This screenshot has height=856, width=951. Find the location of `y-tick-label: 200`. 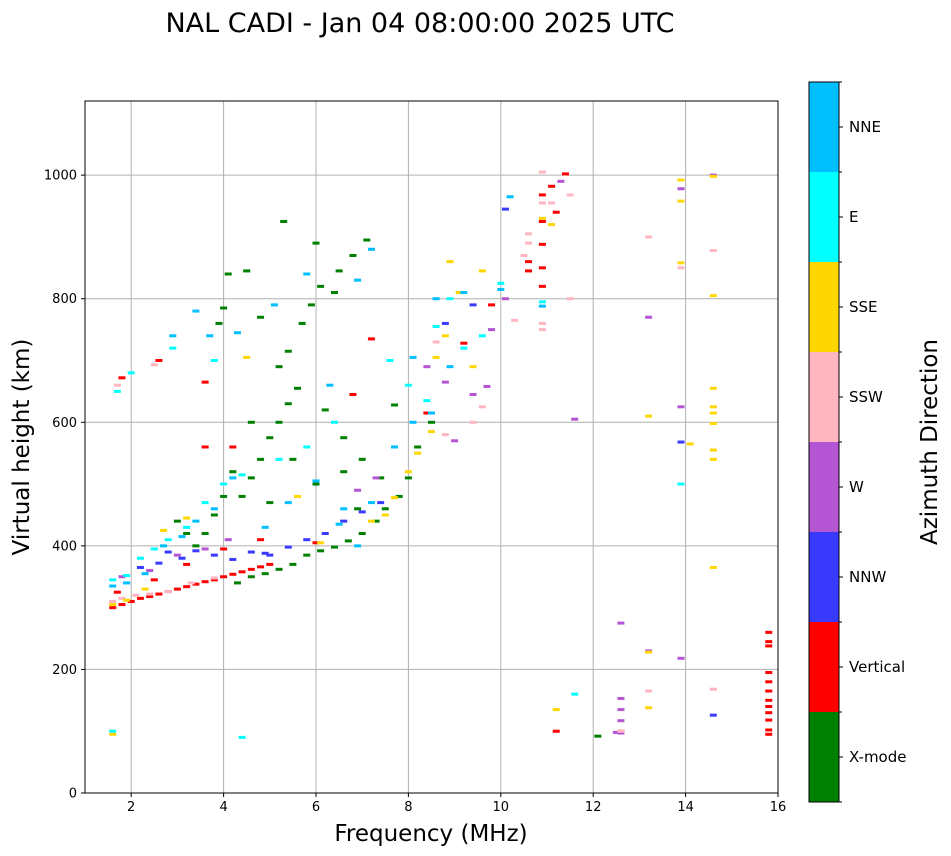

y-tick-label: 200 is located at coordinates (64, 670).